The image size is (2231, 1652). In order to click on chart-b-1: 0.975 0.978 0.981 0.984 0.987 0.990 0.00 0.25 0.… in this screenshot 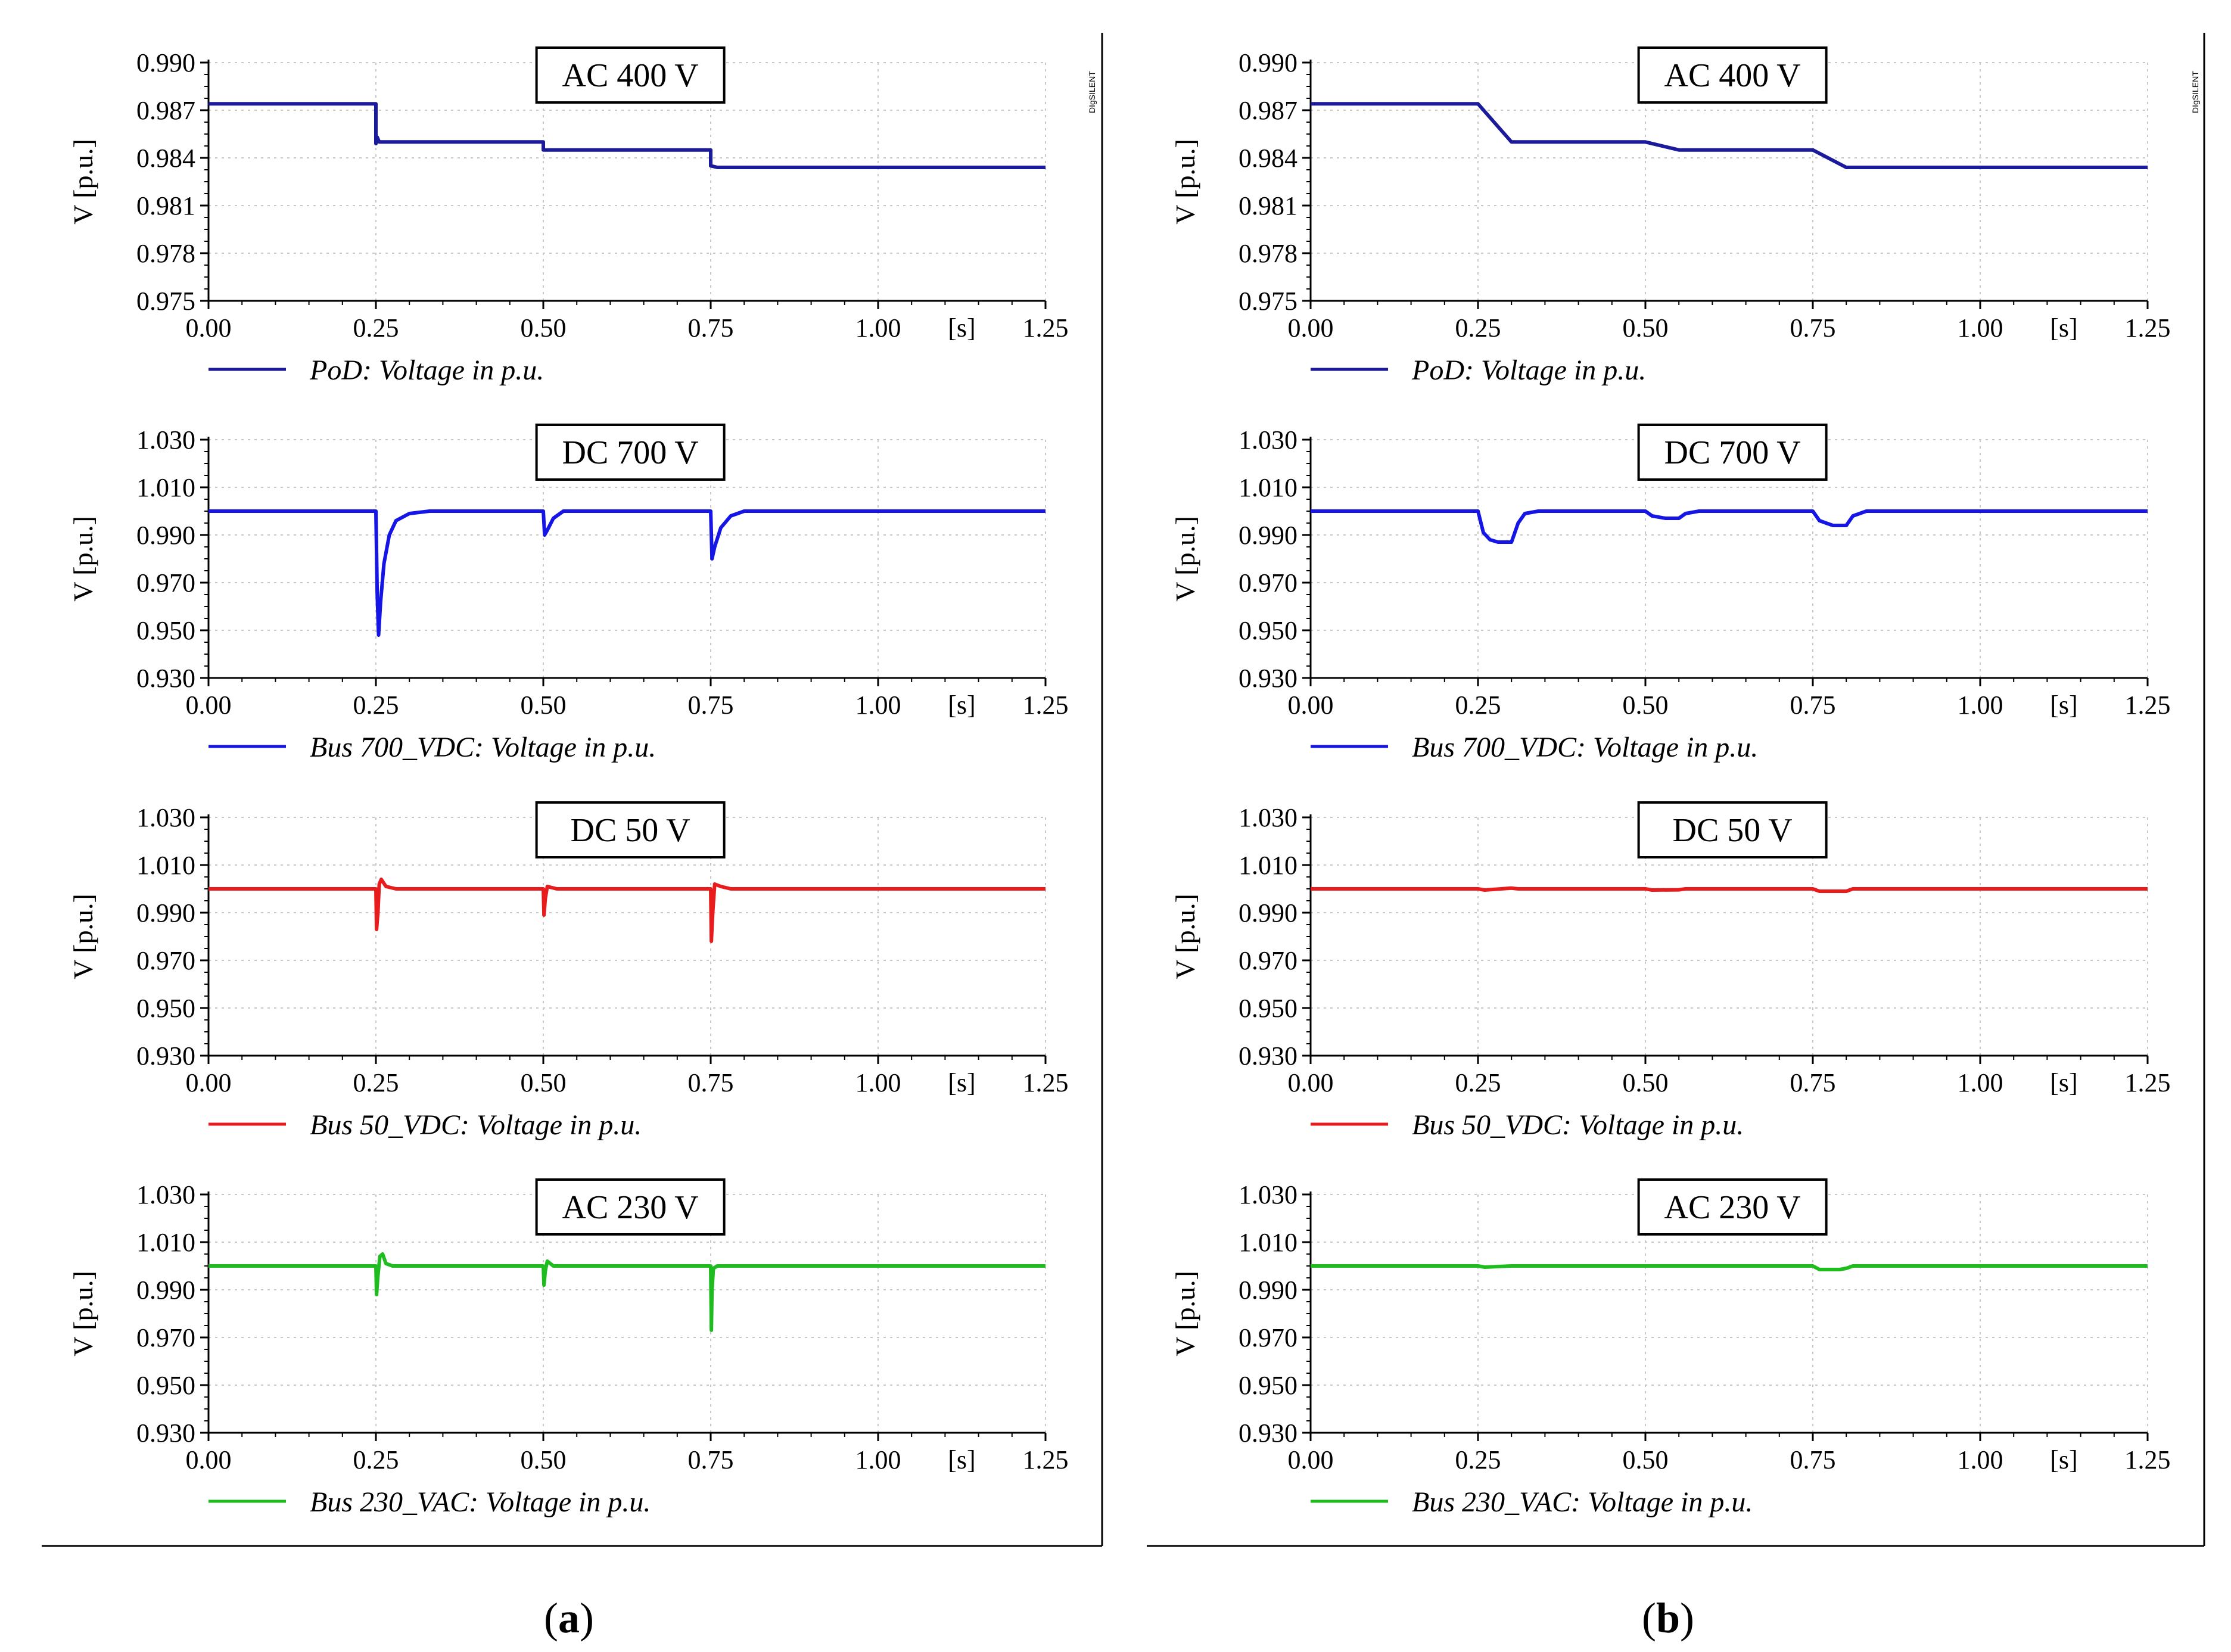, I will do `click(1671, 216)`.